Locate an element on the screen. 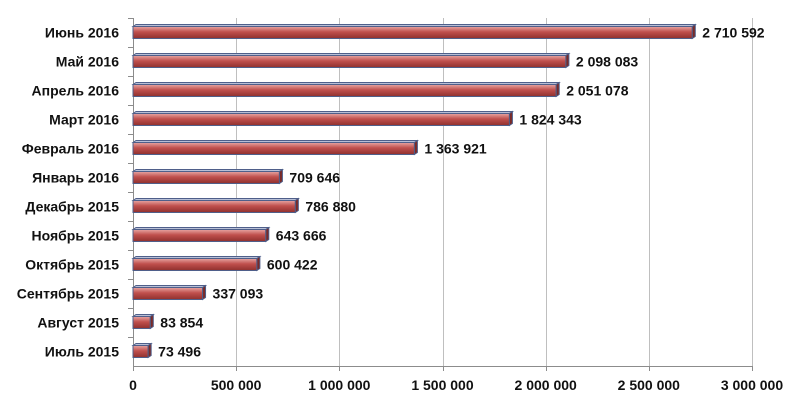 The image size is (800, 405). x-tick-label: 2 000 000 is located at coordinates (546, 385).